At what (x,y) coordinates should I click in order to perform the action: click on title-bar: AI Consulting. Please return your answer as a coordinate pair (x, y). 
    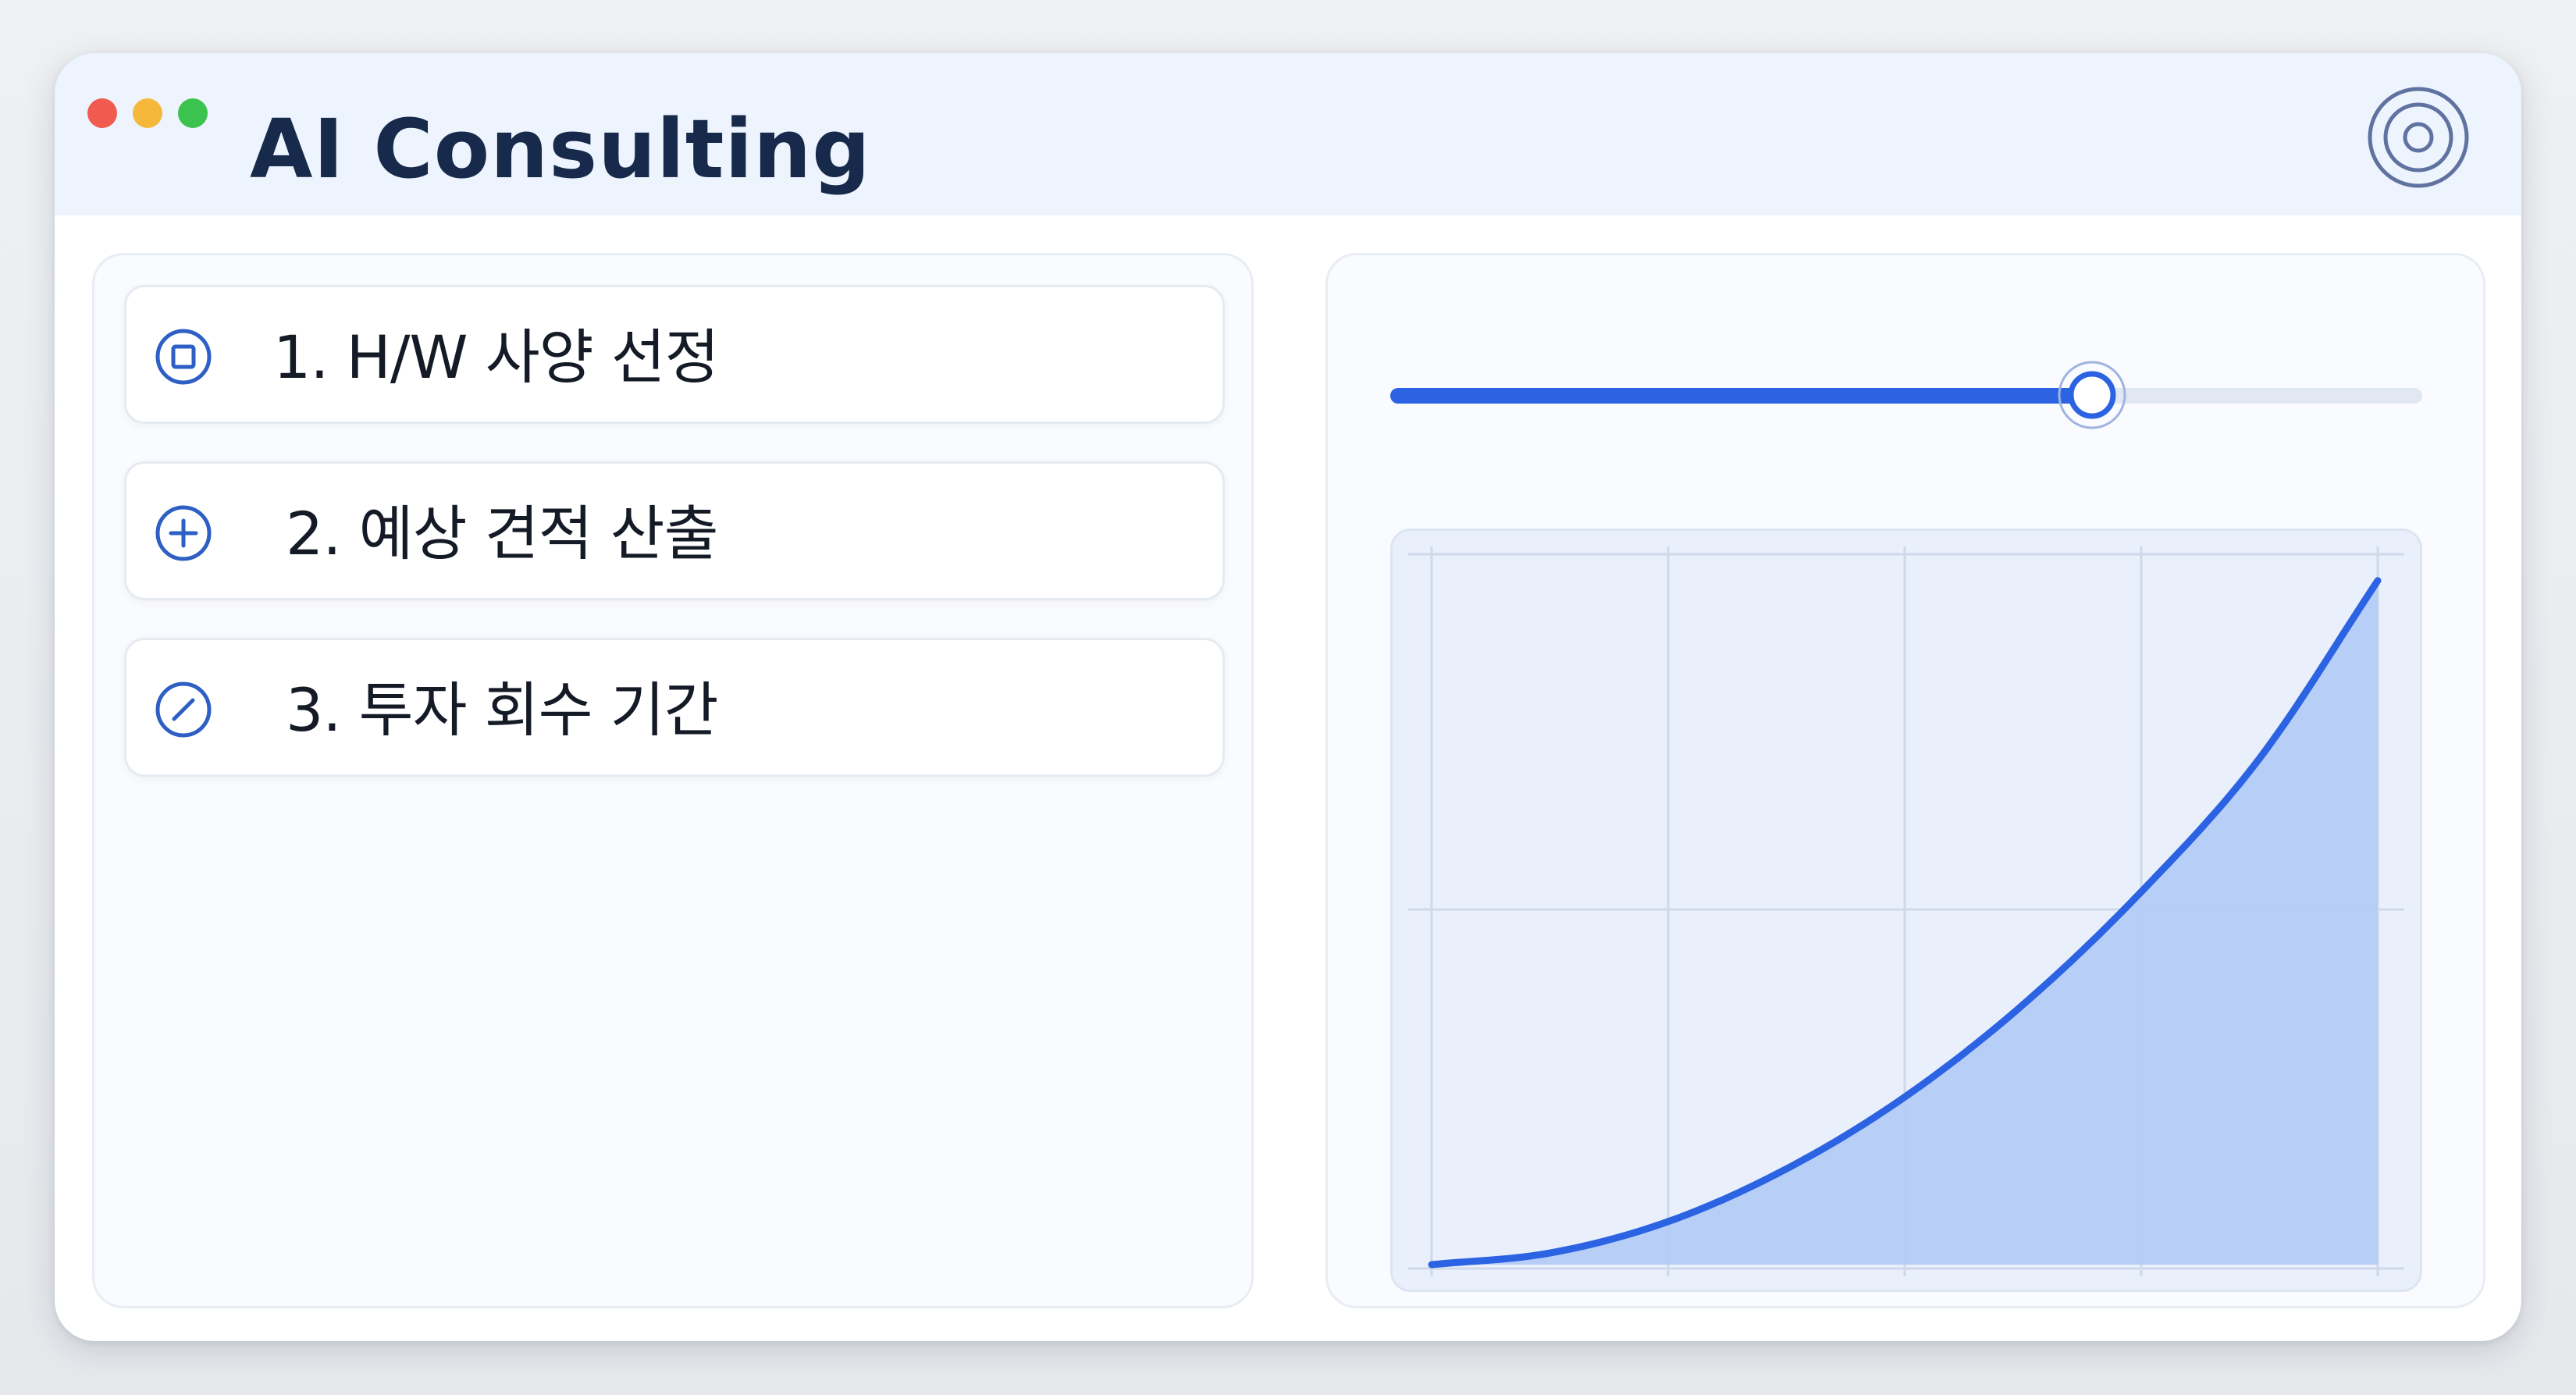
    Looking at the image, I should click on (1288, 134).